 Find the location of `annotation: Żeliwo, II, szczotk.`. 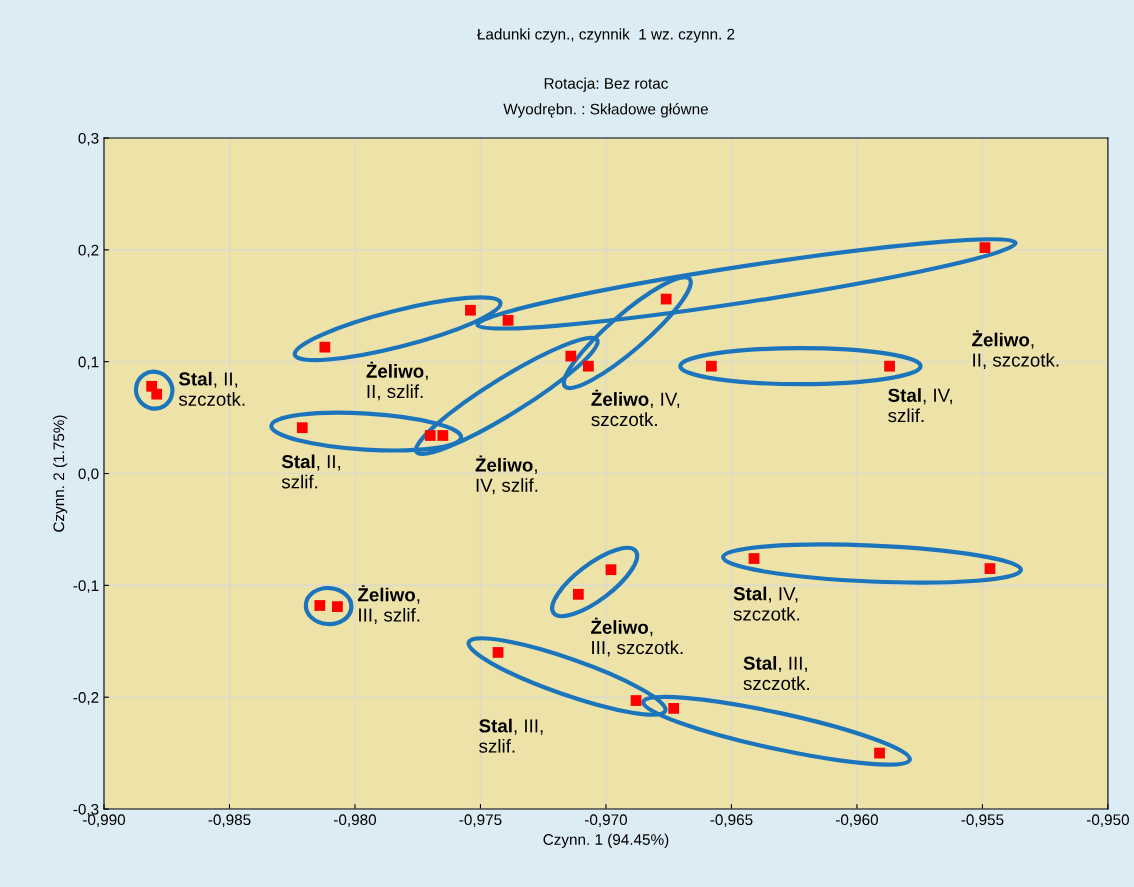

annotation: Żeliwo, II, szczotk. is located at coordinates (1015, 349).